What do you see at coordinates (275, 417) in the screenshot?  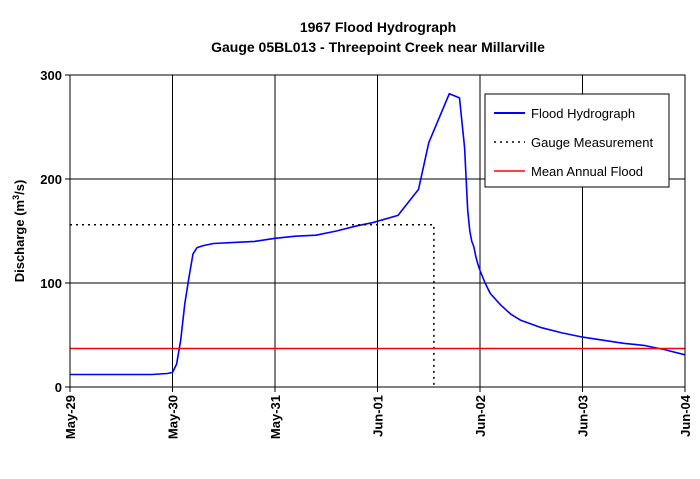 I see `x-tick-label: May-31` at bounding box center [275, 417].